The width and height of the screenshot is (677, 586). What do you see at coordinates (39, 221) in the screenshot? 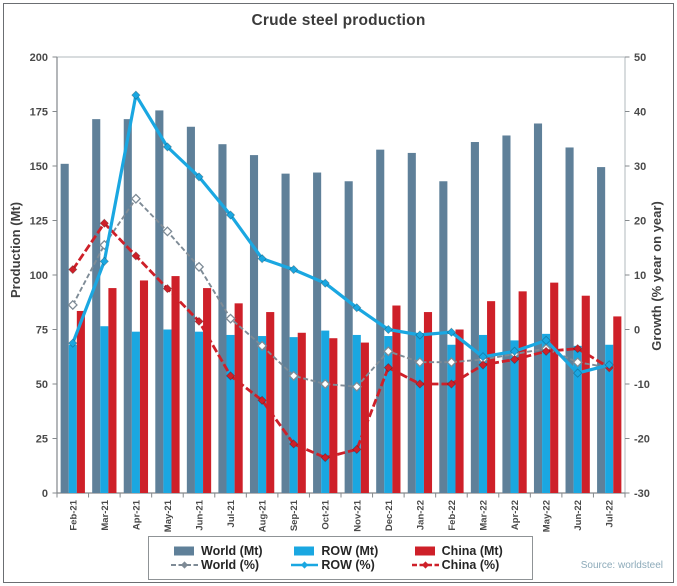
I see `left-tick-label: 125` at bounding box center [39, 221].